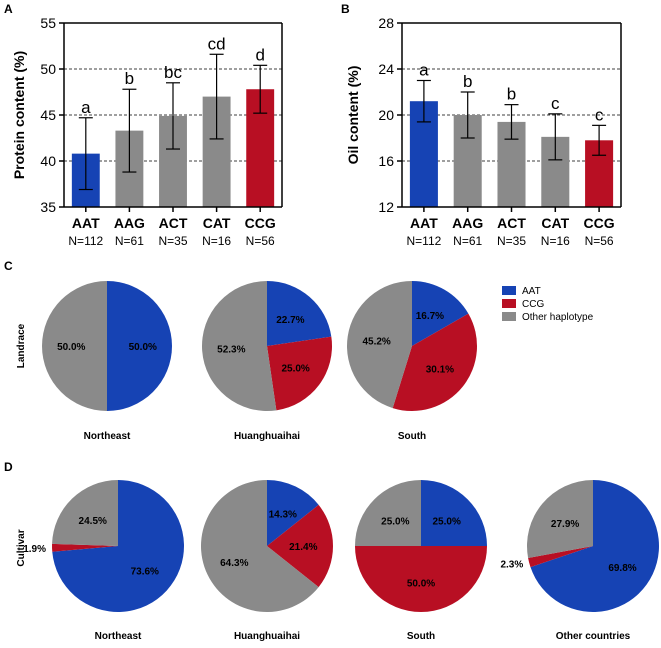 The width and height of the screenshot is (661, 648). I want to click on slice-percent-label: 45.2%, so click(376, 342).